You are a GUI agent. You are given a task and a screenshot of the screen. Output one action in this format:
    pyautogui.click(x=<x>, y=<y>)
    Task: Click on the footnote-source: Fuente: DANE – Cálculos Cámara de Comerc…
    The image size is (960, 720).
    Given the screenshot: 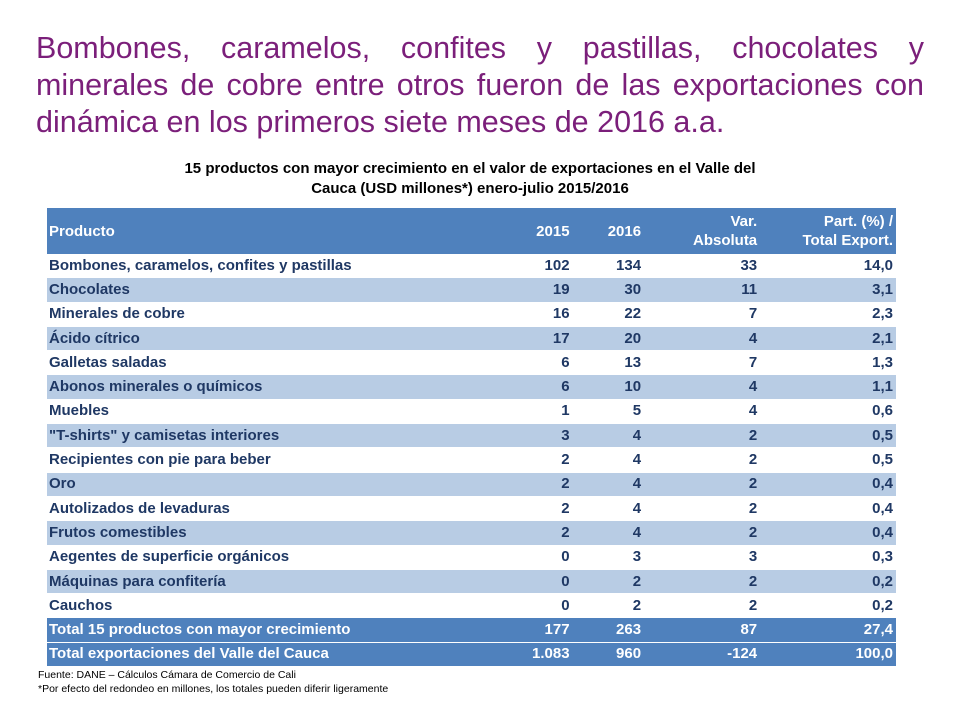 What is the action you would take?
    pyautogui.click(x=167, y=675)
    